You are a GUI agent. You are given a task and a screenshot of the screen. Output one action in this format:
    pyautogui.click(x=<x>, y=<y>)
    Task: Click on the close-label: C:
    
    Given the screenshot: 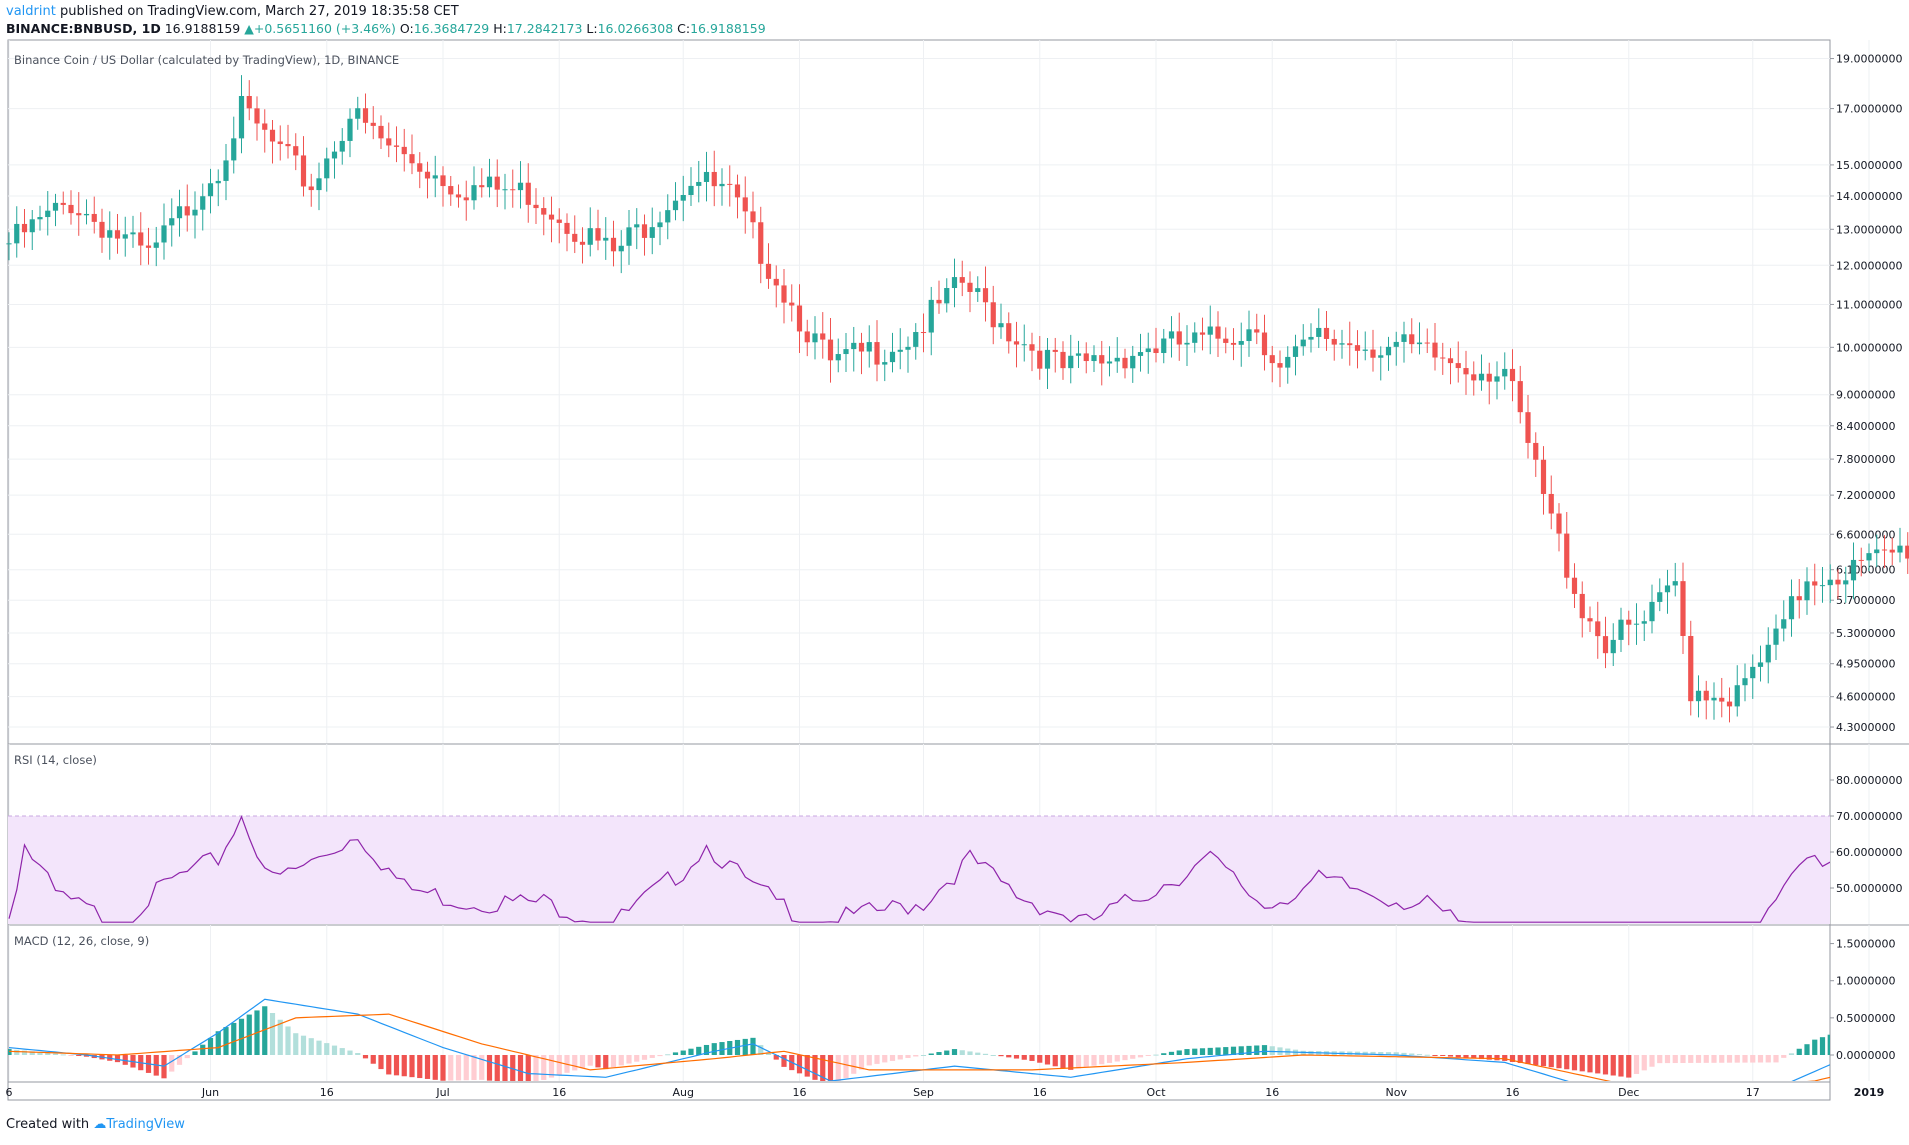 What is the action you would take?
    pyautogui.click(x=684, y=28)
    